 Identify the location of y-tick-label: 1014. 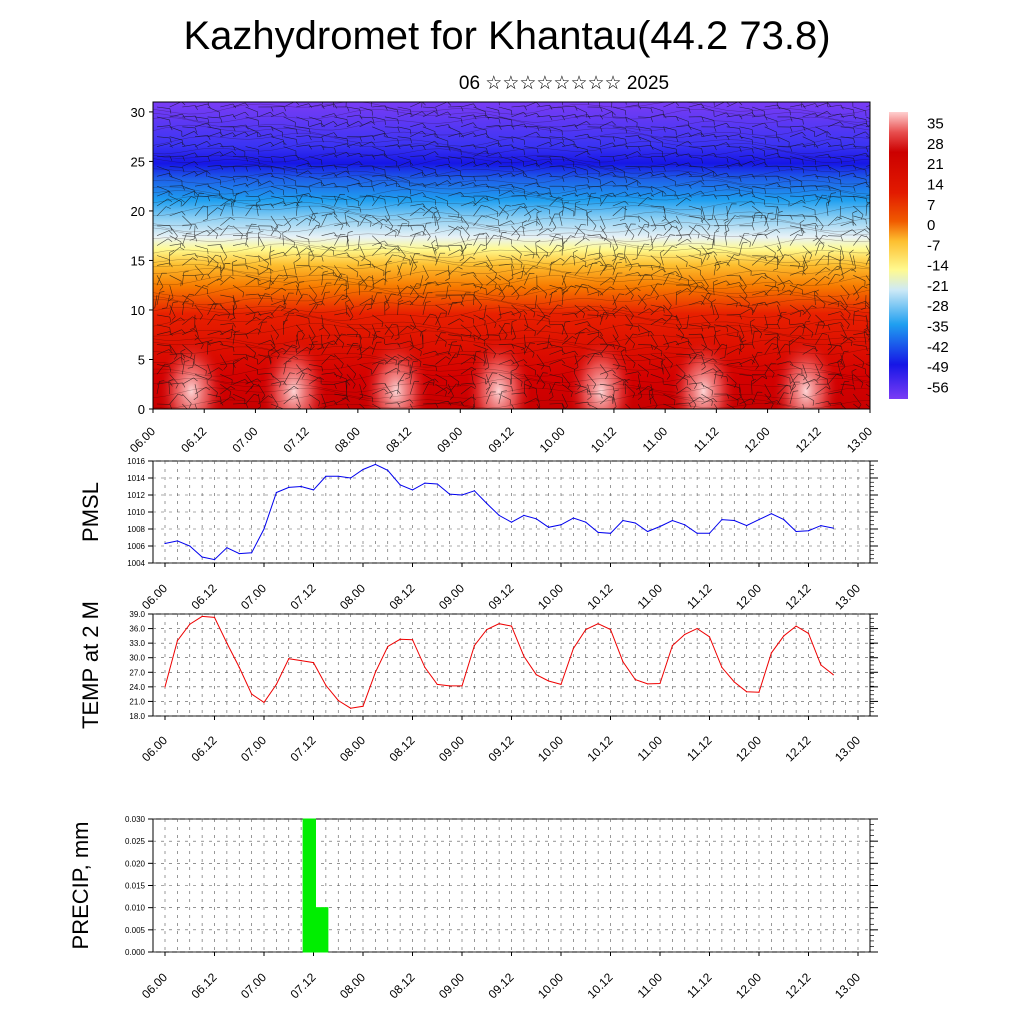
(136, 478).